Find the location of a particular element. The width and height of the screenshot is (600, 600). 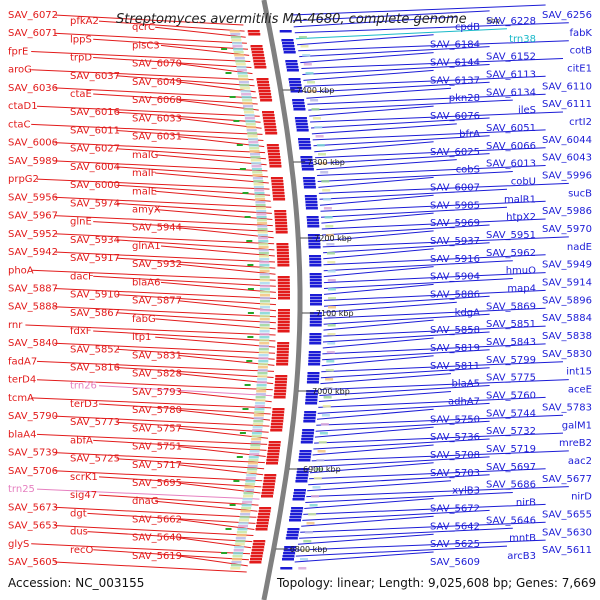

gene-label: hmuO is located at coordinates (521, 271).